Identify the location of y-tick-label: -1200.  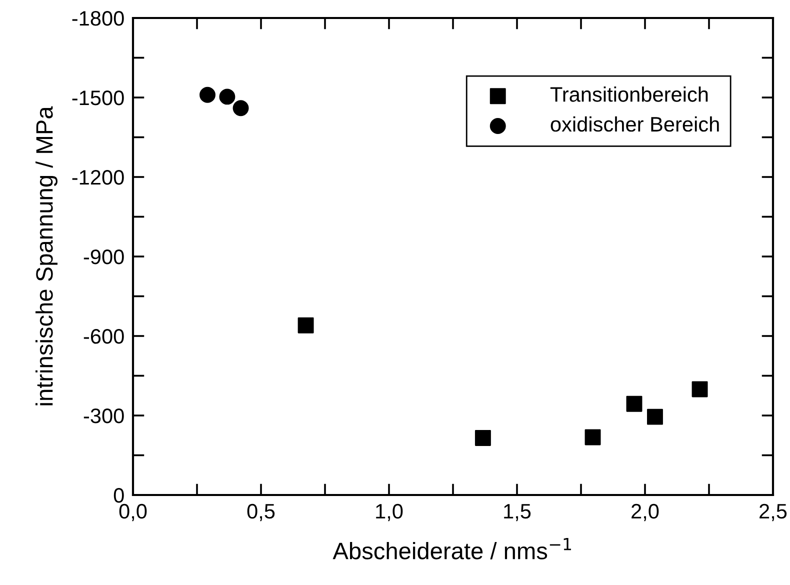
(98, 177).